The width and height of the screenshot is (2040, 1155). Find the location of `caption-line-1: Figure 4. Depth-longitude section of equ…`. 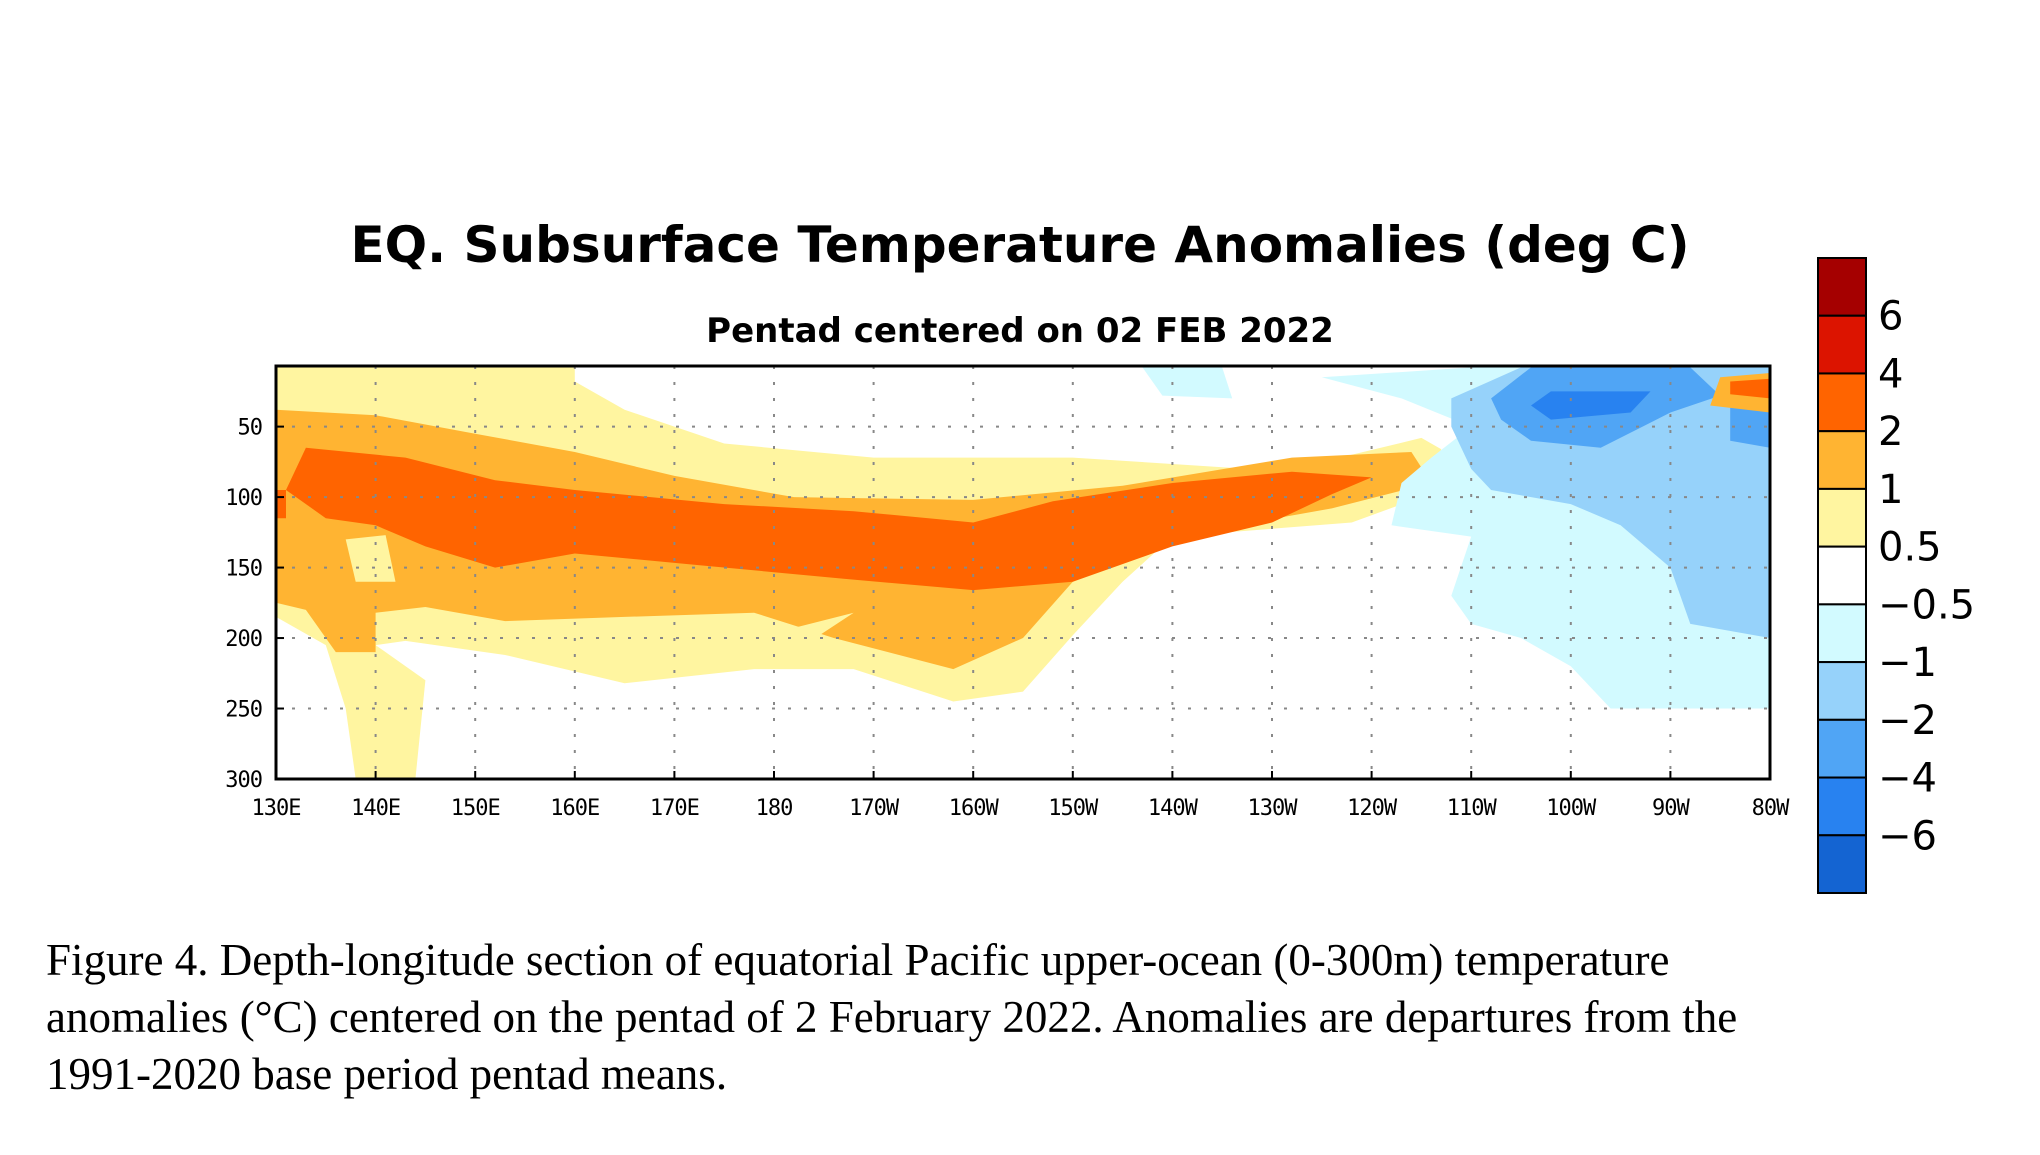

caption-line-1: Figure 4. Depth-longitude section of equ… is located at coordinates (858, 960).